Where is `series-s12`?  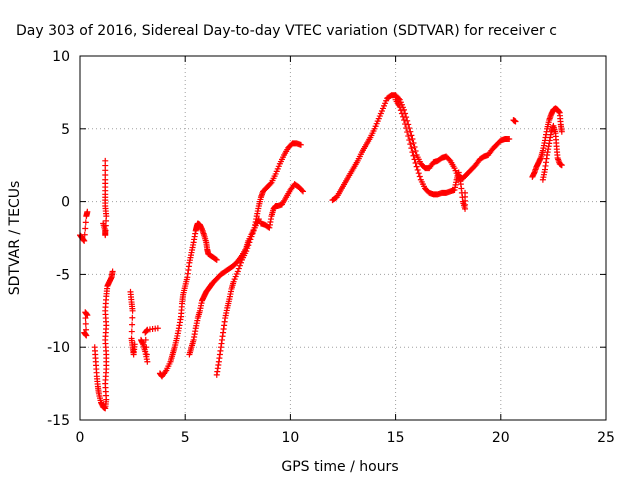 series-s12 is located at coordinates (430, 154).